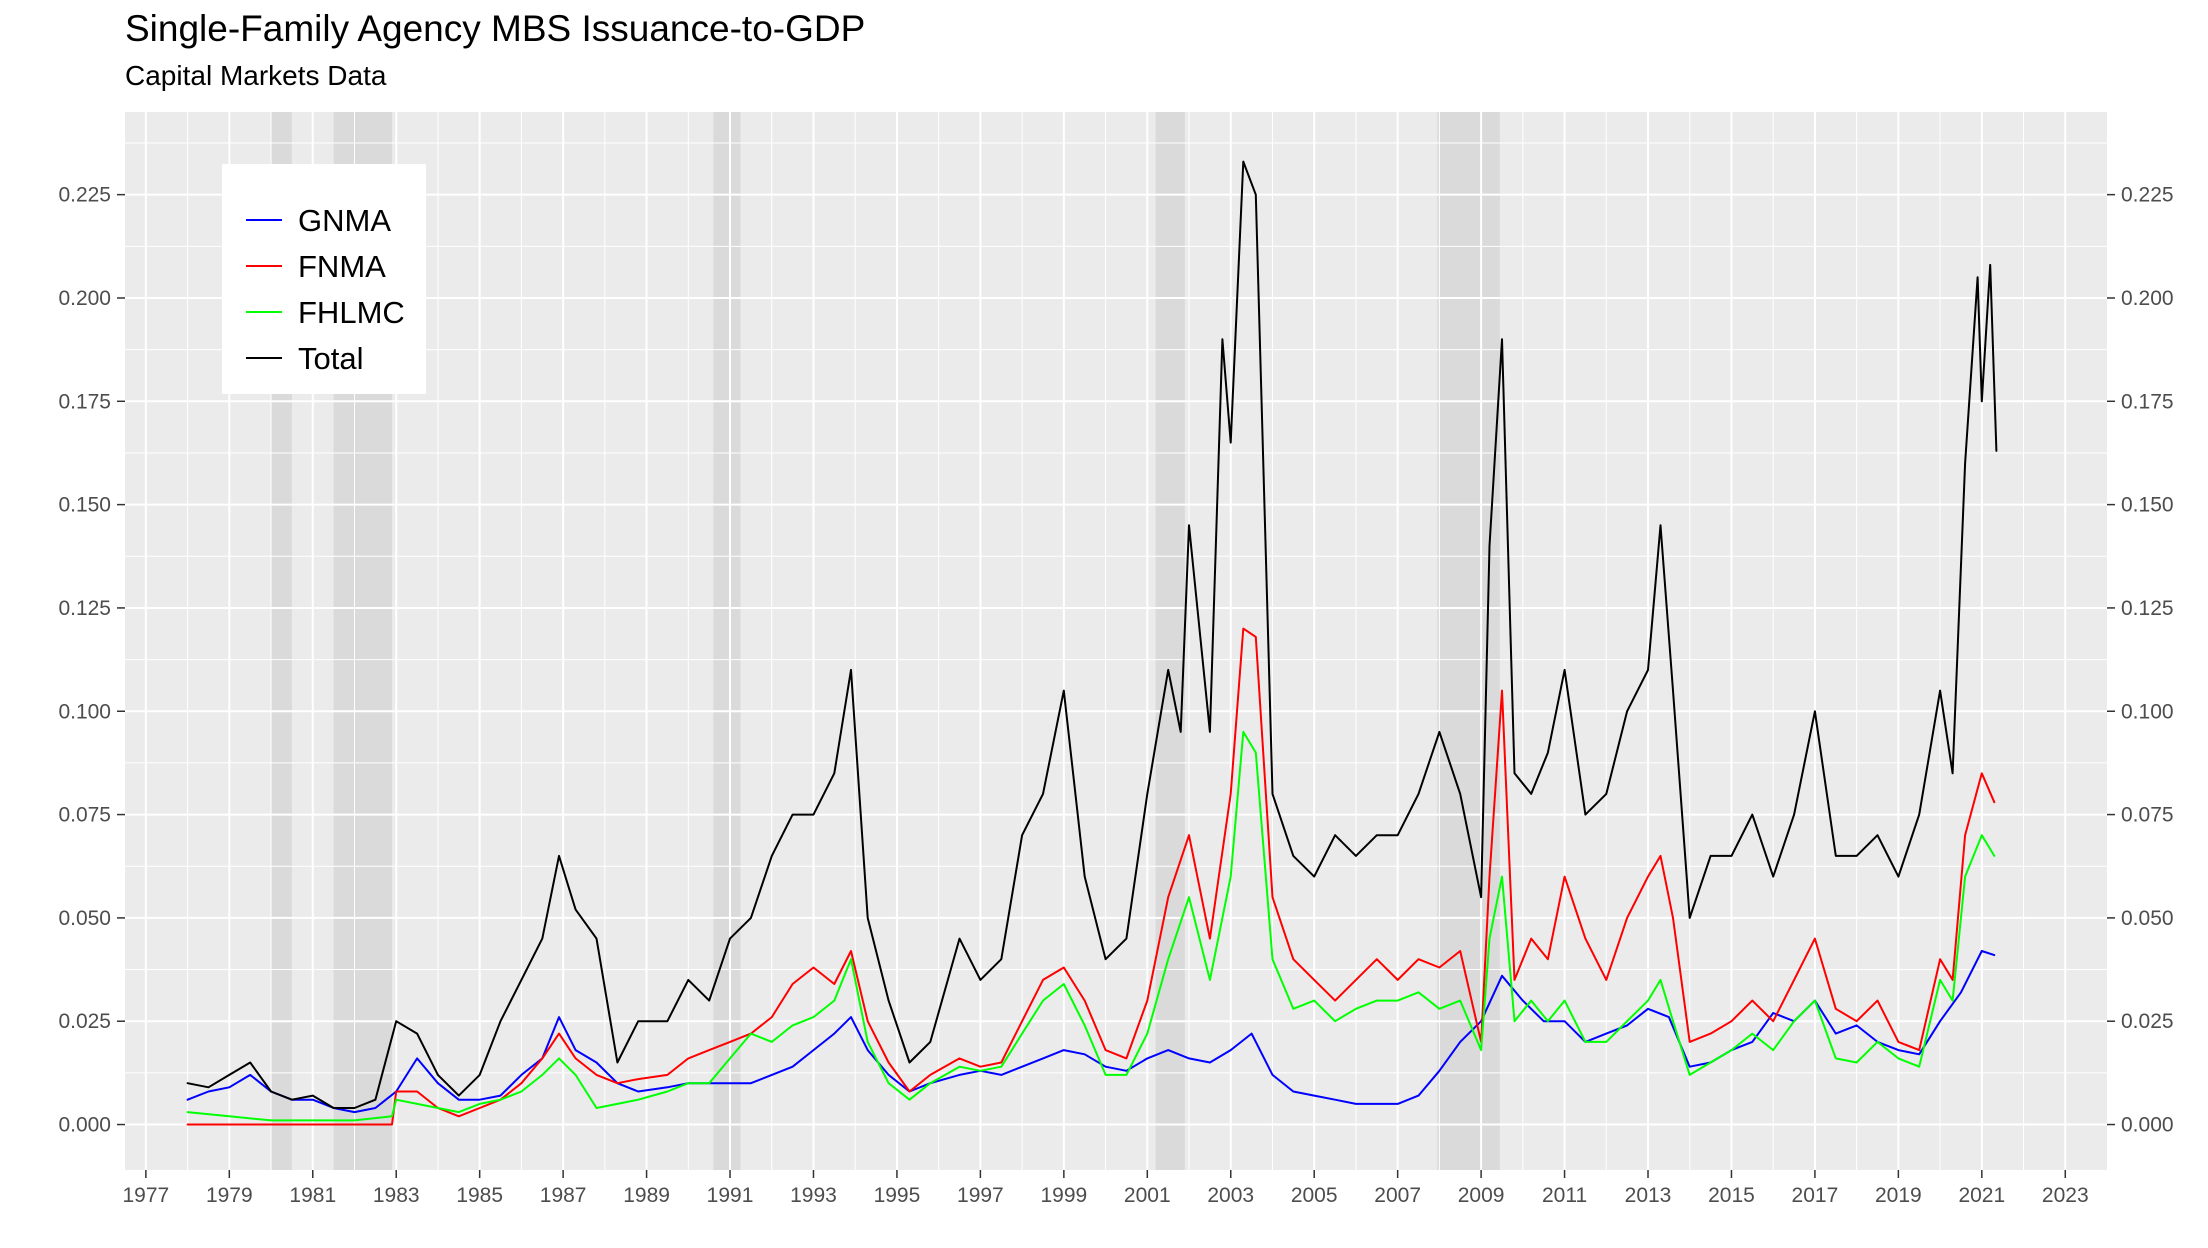 Image resolution: width=2208 pixels, height=1248 pixels. Describe the element at coordinates (84, 918) in the screenshot. I see `y-tick-label-left: 0.050` at that location.